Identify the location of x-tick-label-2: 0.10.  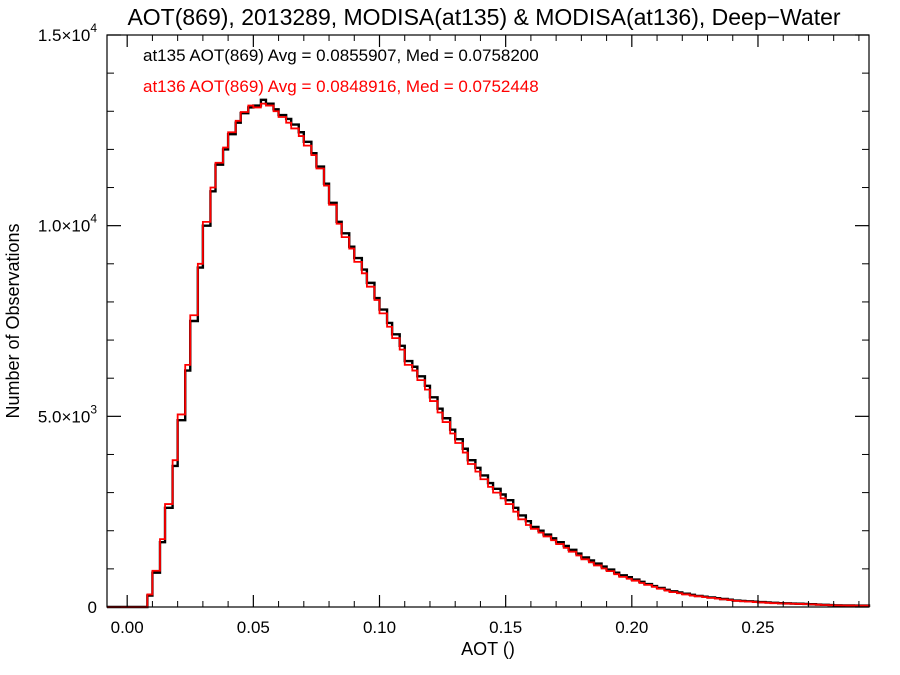
(379, 627).